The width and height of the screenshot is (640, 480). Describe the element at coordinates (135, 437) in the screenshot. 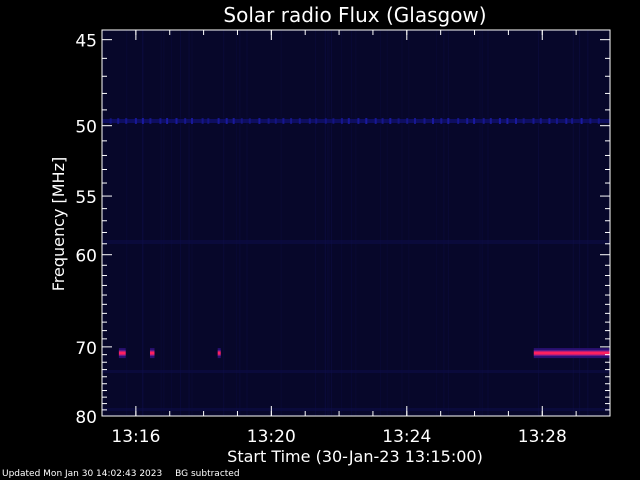

I see `x-tick-label: 13:16` at that location.